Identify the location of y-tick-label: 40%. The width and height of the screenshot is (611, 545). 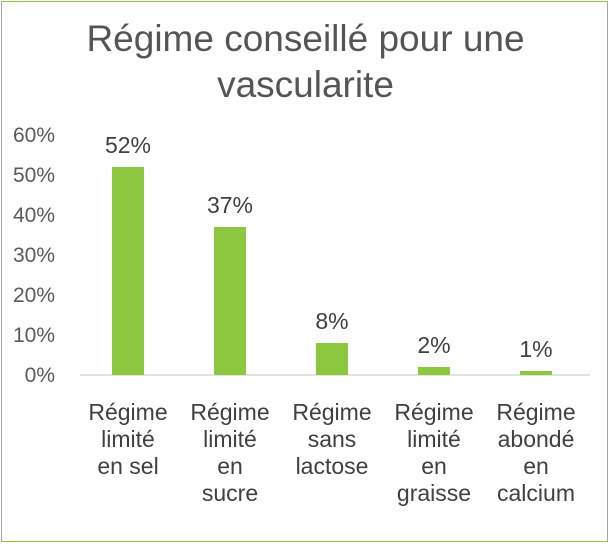
(34, 215).